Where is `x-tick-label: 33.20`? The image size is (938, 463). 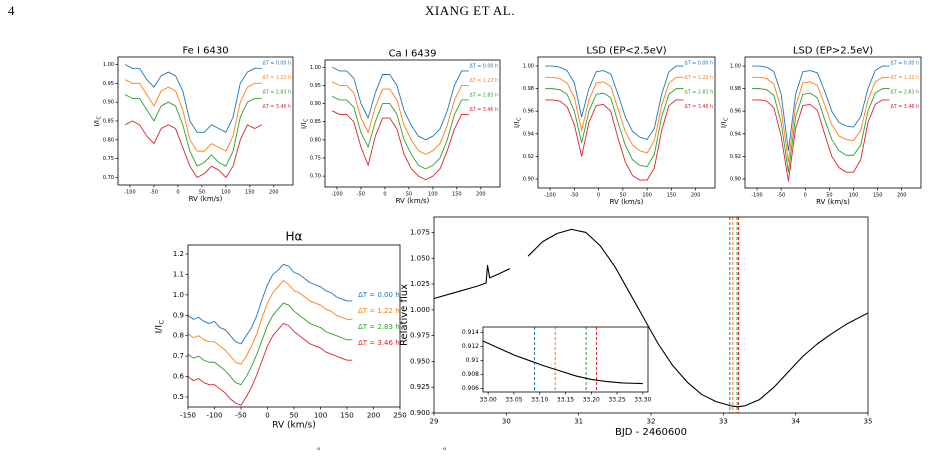 x-tick-label: 33.20 is located at coordinates (591, 399).